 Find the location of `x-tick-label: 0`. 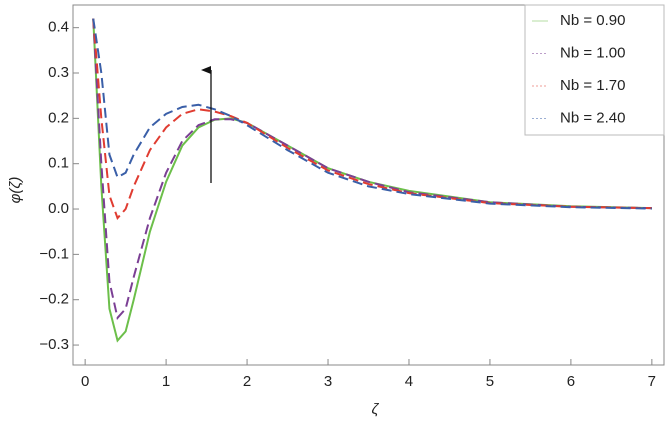

x-tick-label: 0 is located at coordinates (85, 381).